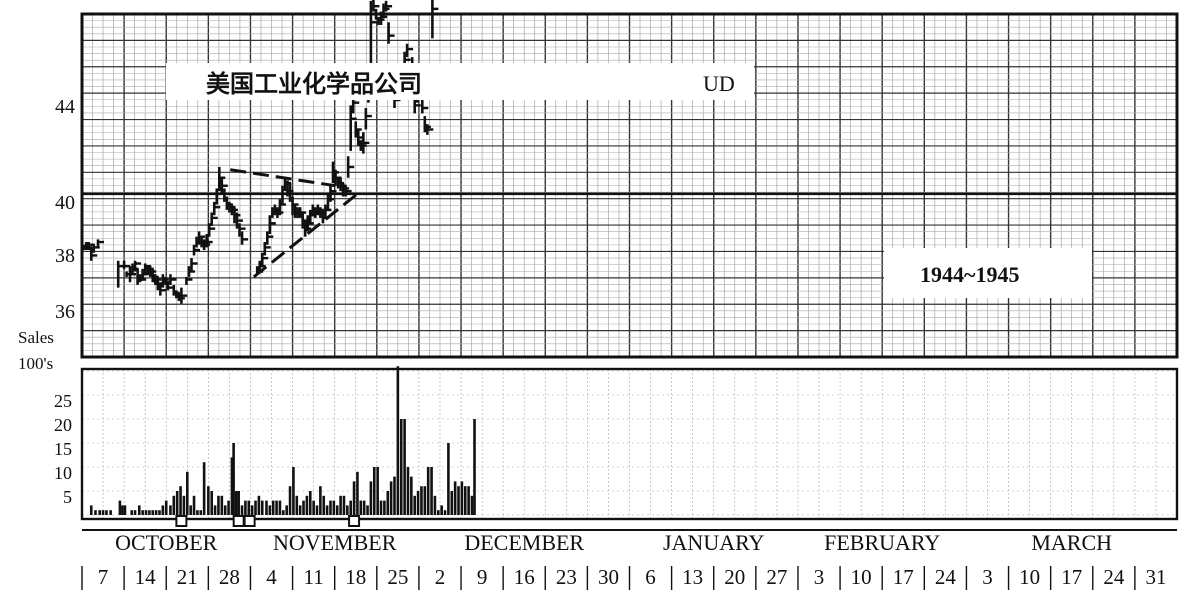 This screenshot has height=597, width=1201. I want to click on week-label: 28, so click(229, 577).